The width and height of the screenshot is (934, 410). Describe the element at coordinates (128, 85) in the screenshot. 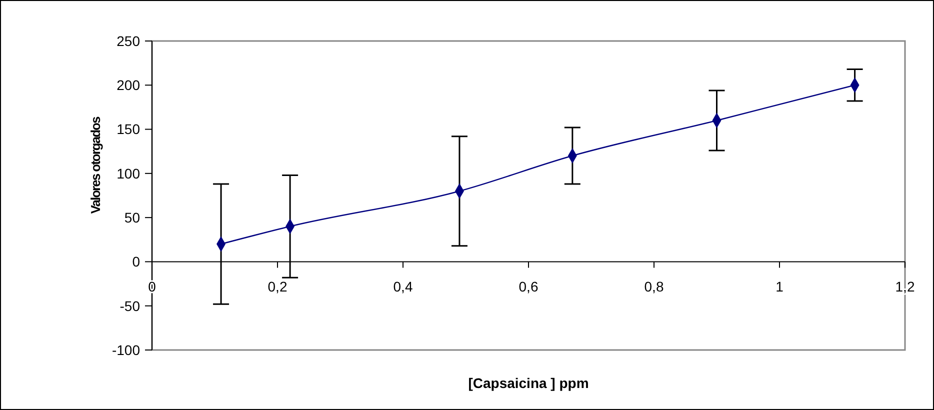

I see `y-tick-label: 200` at that location.